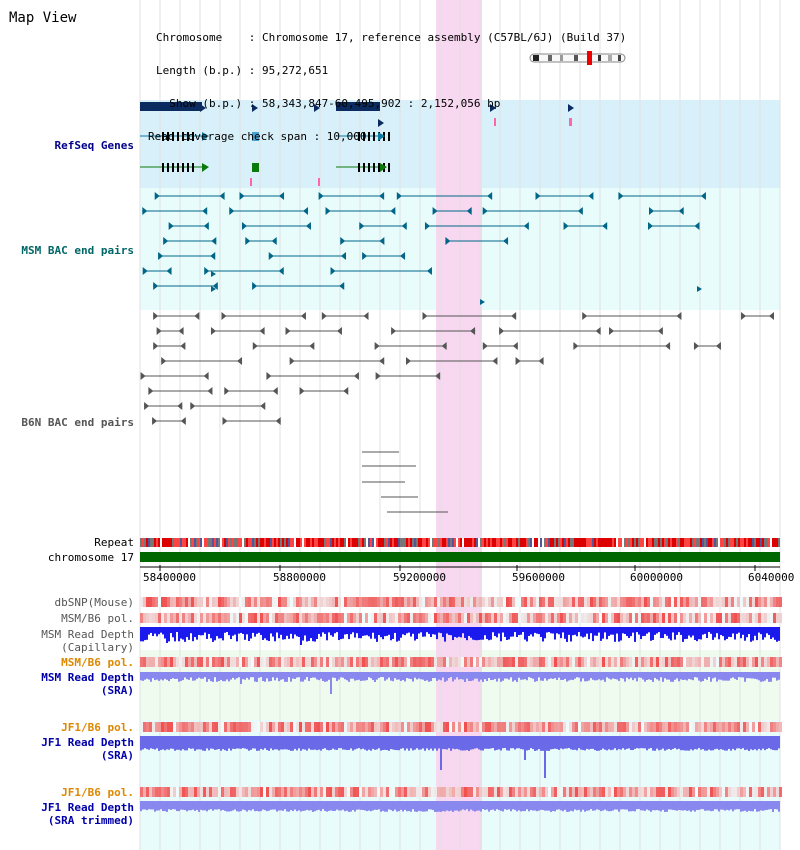  I want to click on track-label-chromosome: chromosome 17, so click(90, 557).